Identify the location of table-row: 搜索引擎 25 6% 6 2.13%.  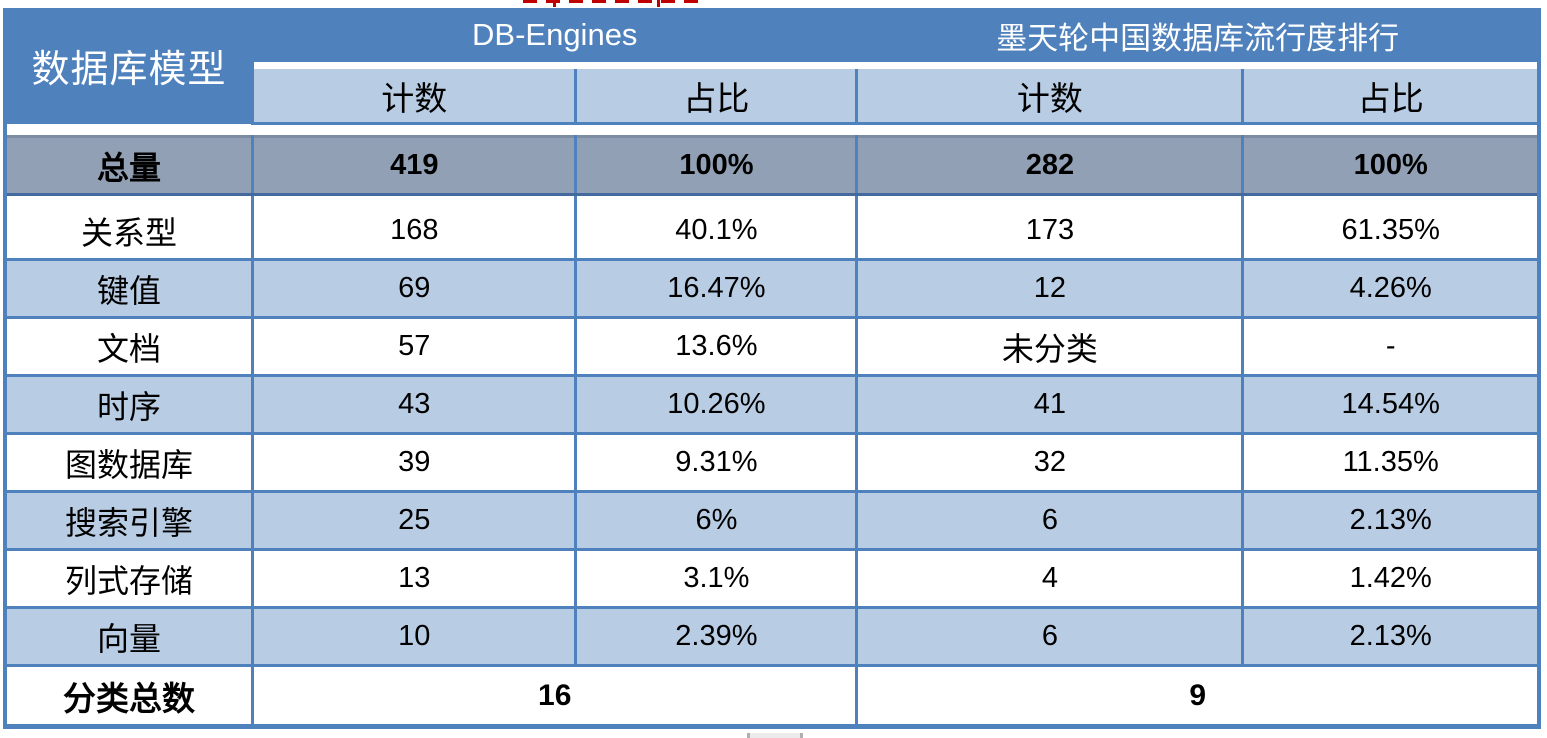
(772, 520).